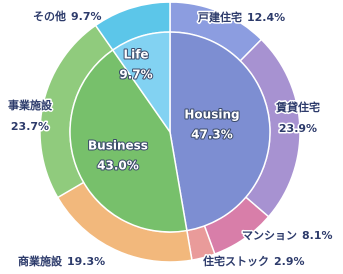 This screenshot has height=274, width=343. Describe the element at coordinates (30, 126) in the screenshot. I see `outer-value-label: 23.7%` at that location.